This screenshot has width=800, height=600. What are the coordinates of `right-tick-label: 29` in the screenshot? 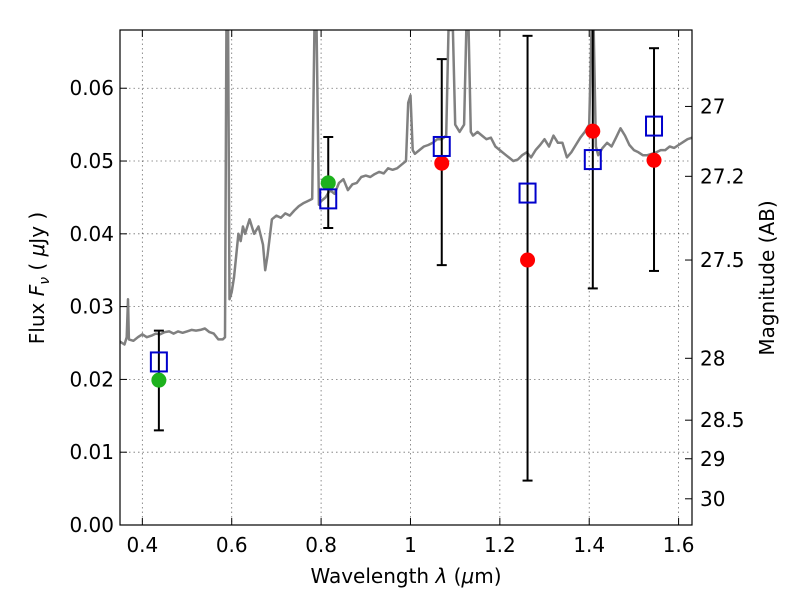 It's located at (712, 459).